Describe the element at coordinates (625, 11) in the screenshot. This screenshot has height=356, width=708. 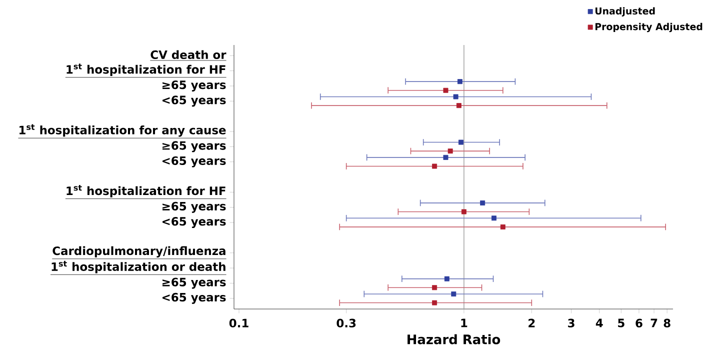
I see `legend-label: Unadjusted` at that location.